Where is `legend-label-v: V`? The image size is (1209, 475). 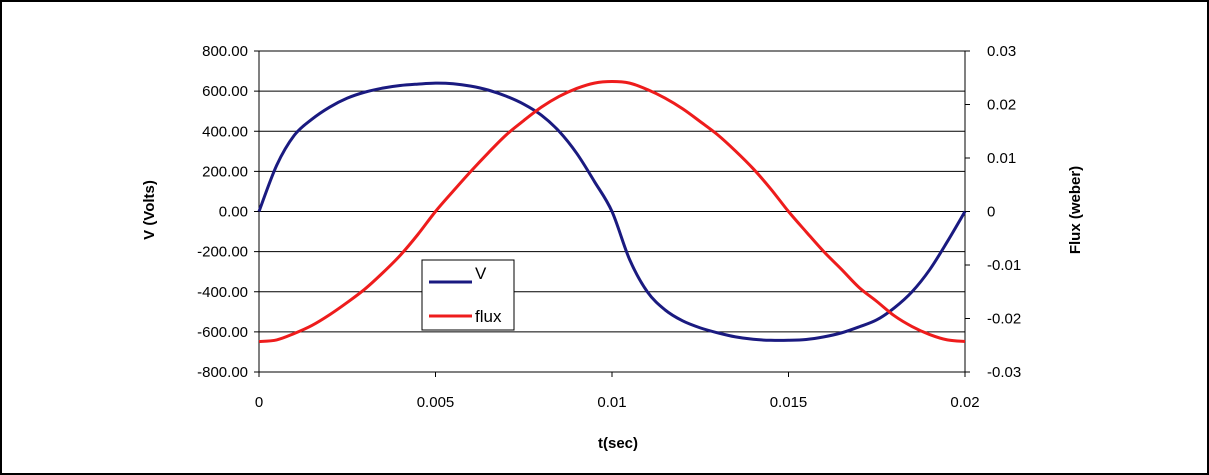
legend-label-v: V is located at coordinates (481, 273).